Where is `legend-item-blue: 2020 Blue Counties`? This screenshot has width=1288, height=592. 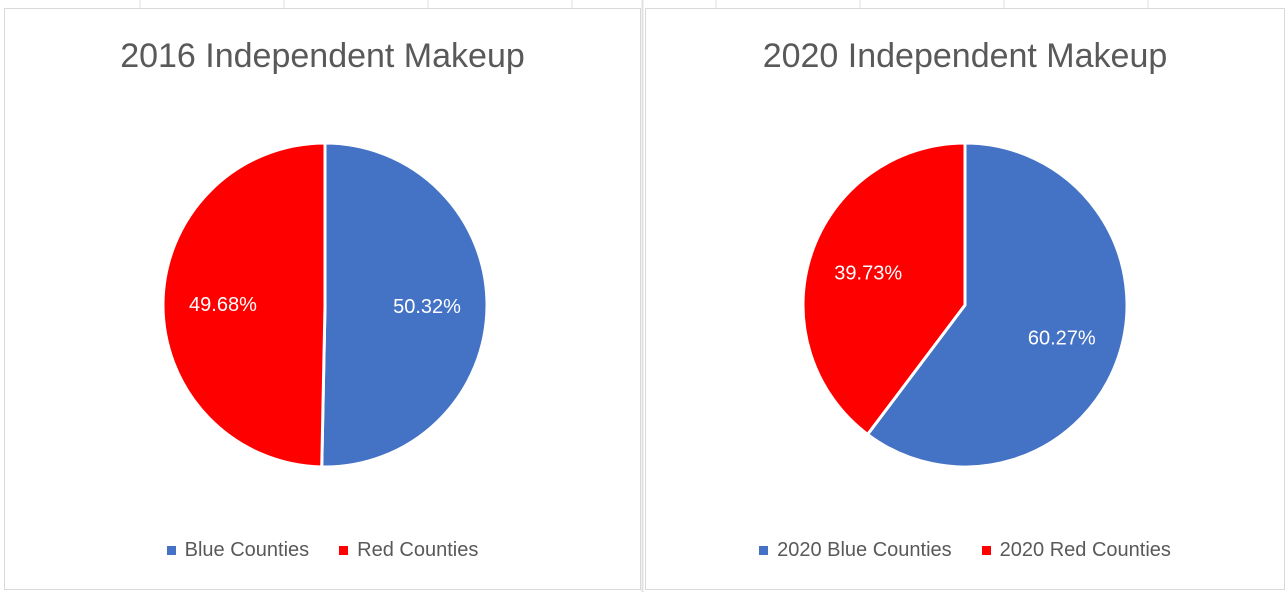
legend-item-blue: 2020 Blue Counties is located at coordinates (855, 550).